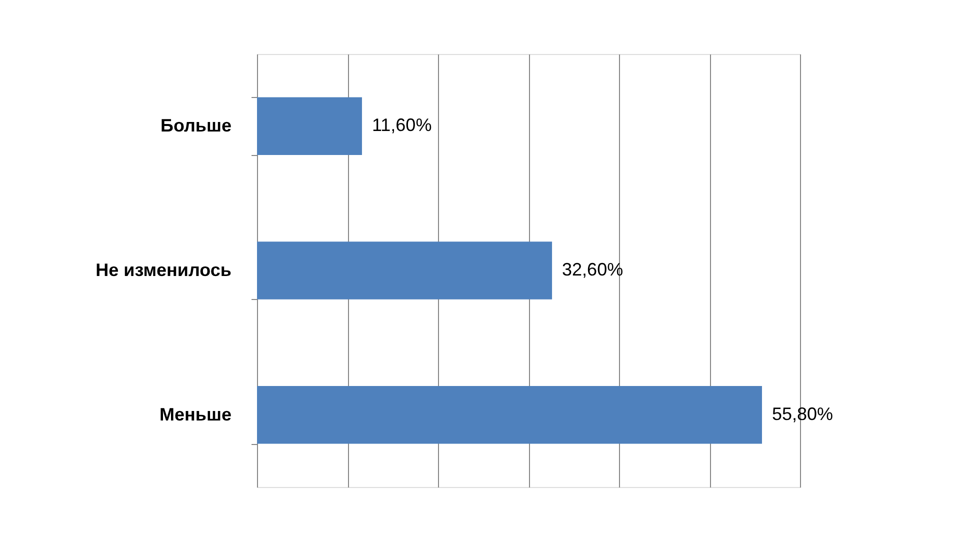 Image resolution: width=960 pixels, height=540 pixels. Describe the element at coordinates (593, 270) in the screenshot. I see `data-label: 32,60%` at that location.